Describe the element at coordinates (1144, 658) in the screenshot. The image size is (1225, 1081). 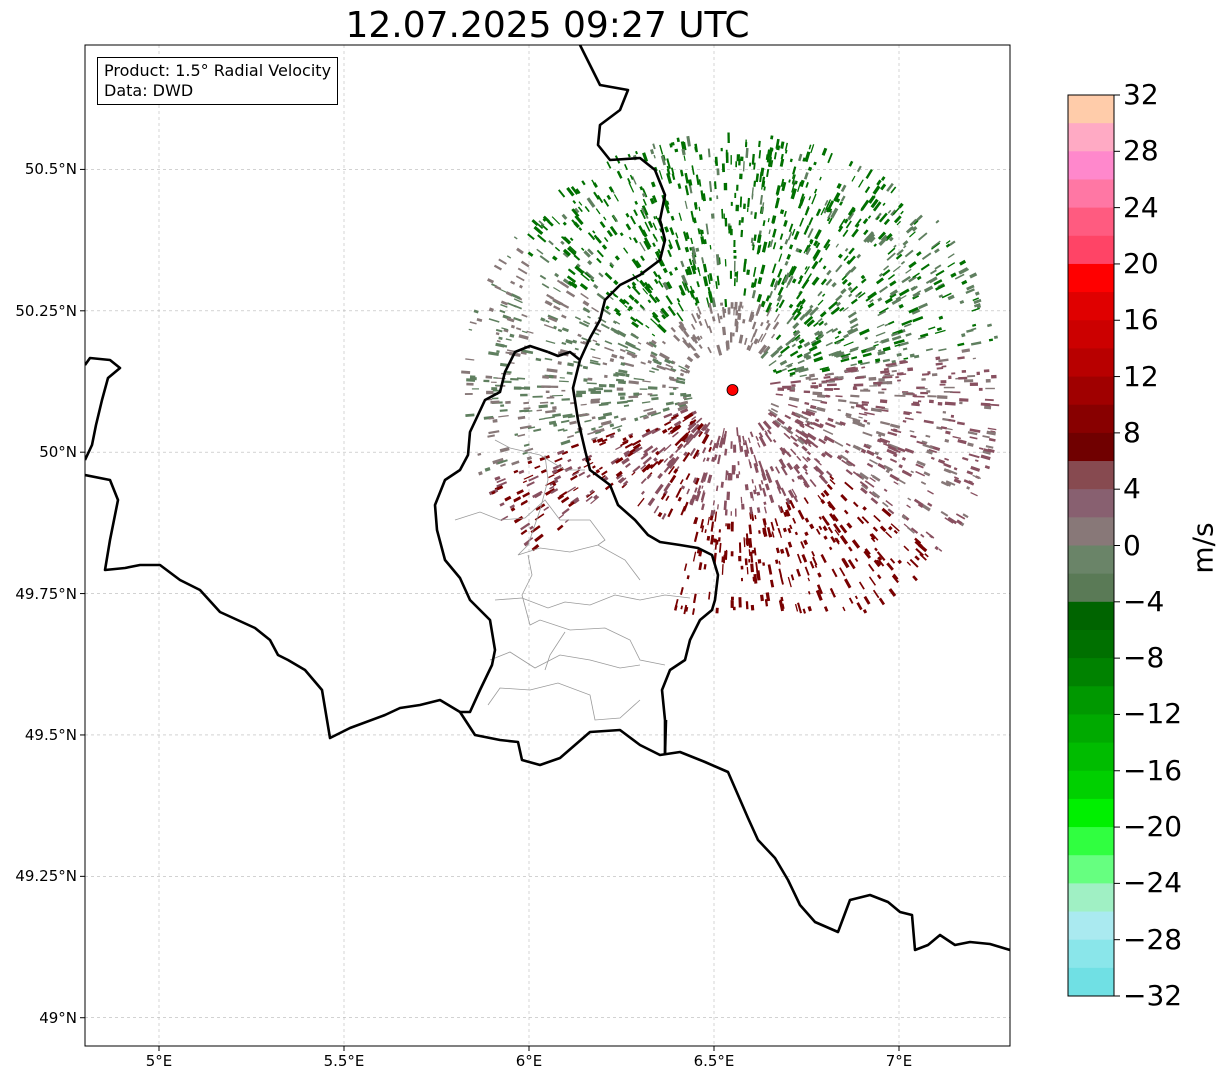
I see `colorbar-tick-label: −8` at that location.